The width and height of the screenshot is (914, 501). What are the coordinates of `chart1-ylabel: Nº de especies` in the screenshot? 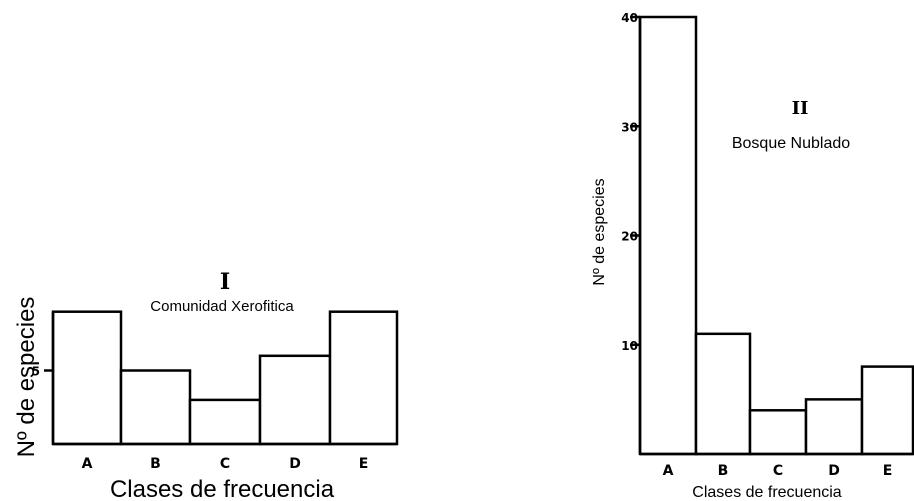 It's located at (26, 377).